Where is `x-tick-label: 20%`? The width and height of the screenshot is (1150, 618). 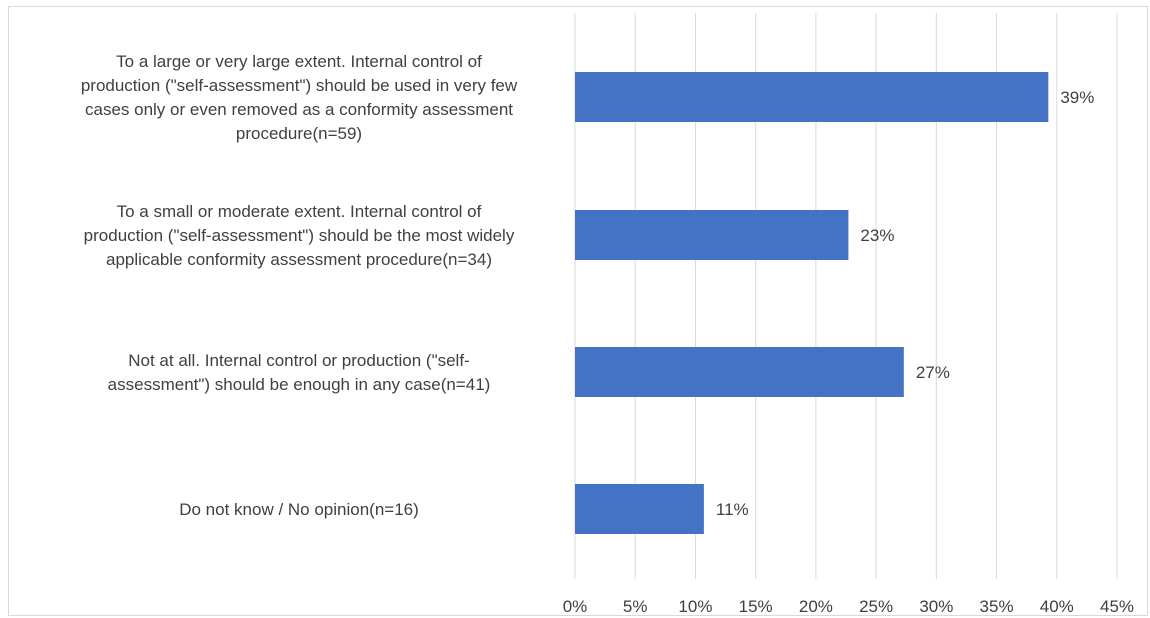
x-tick-label: 20% is located at coordinates (816, 606).